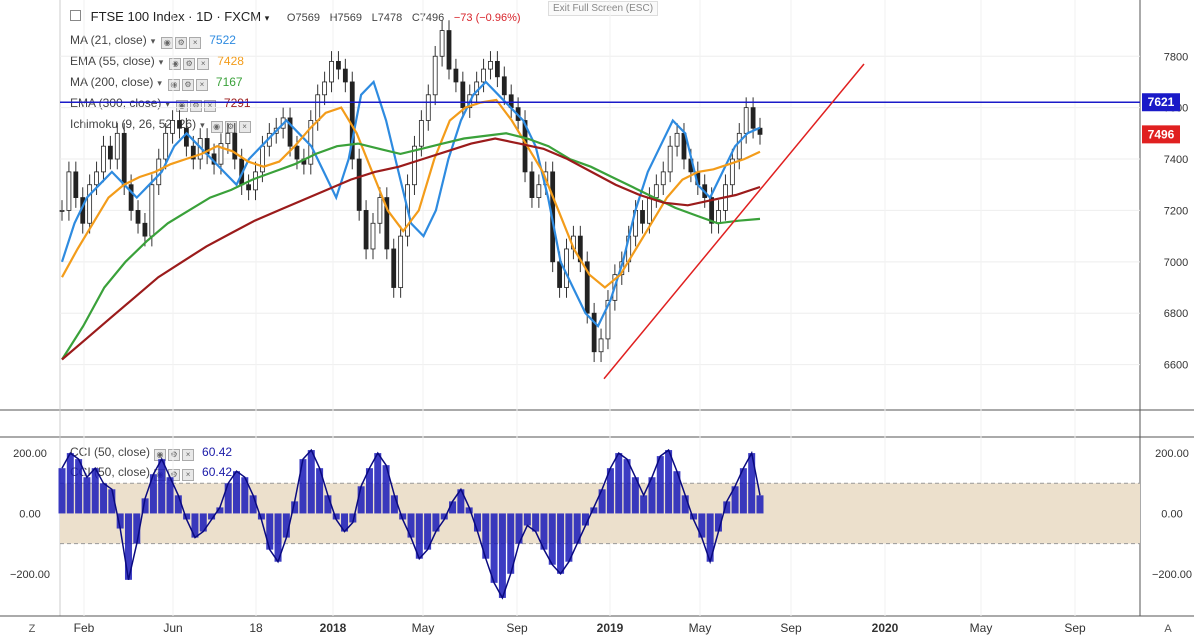 The width and height of the screenshot is (1194, 641). Describe the element at coordinates (108, 40) in the screenshot. I see `legend-name: MA (21, close)` at that location.